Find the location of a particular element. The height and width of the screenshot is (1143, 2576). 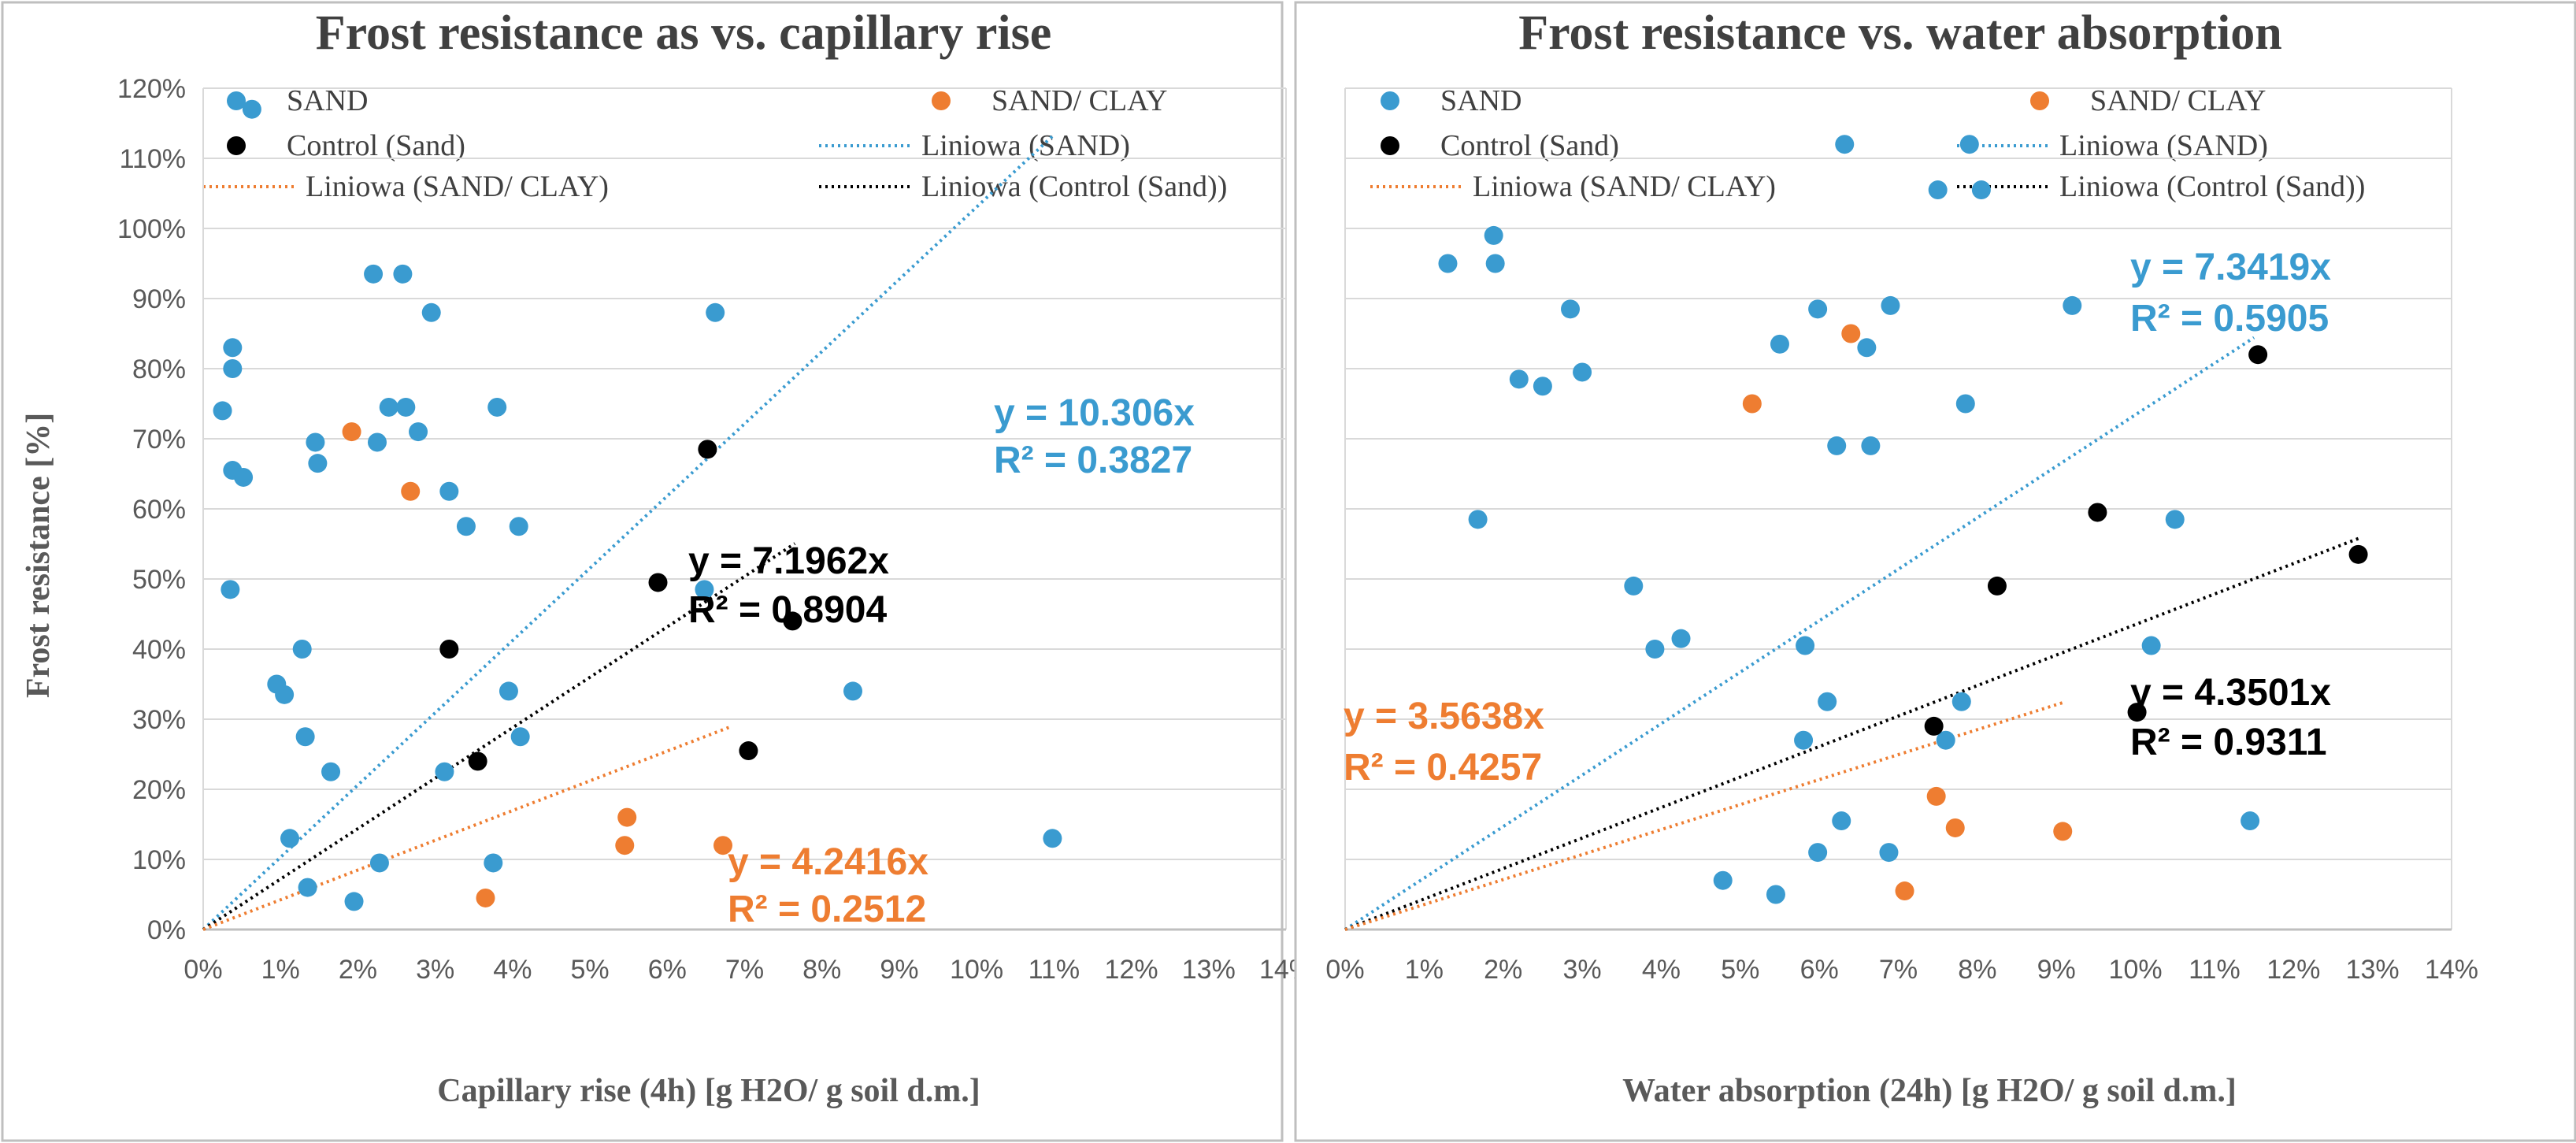

c1-x-tick-label: 8% is located at coordinates (821, 970).